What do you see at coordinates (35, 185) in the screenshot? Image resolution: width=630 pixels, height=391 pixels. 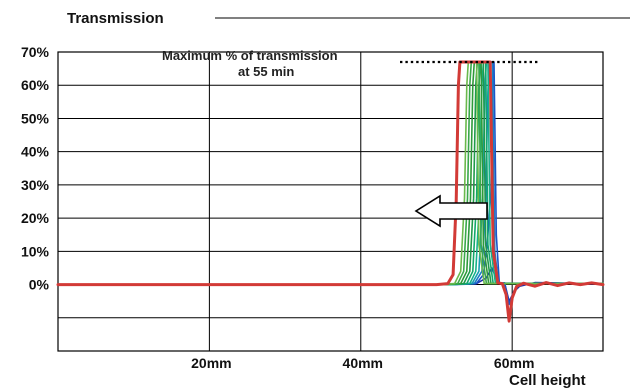 I see `y-tick-label: 30%` at bounding box center [35, 185].